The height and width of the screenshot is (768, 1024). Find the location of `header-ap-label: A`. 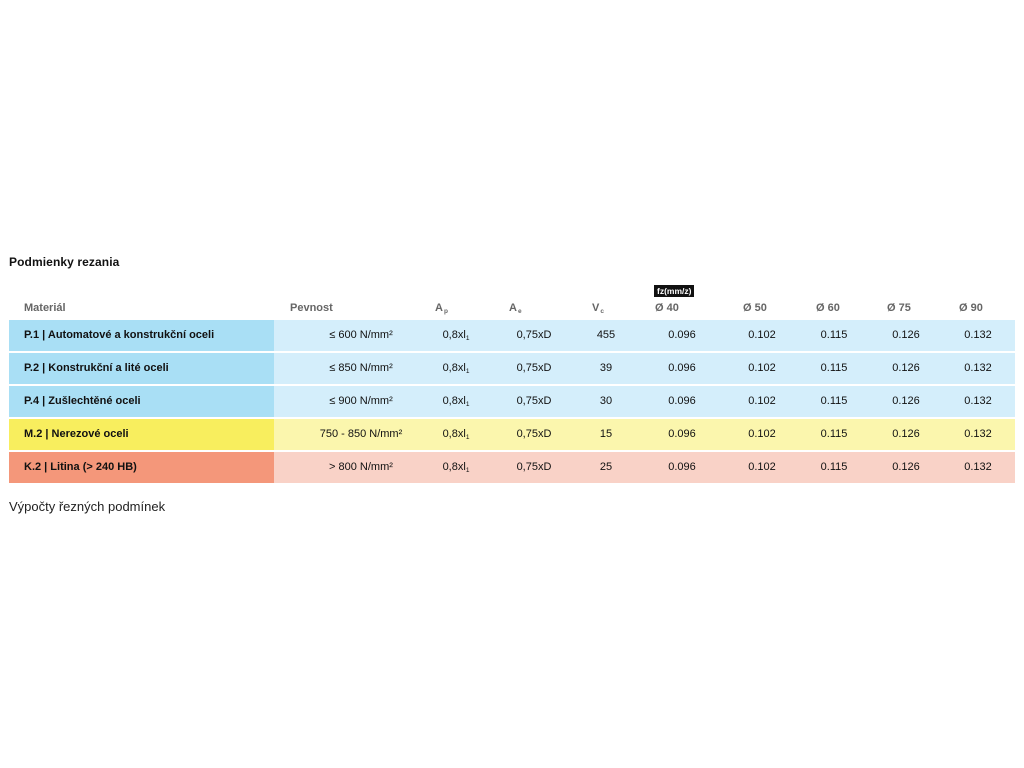

header-ap-label: A is located at coordinates (439, 308).